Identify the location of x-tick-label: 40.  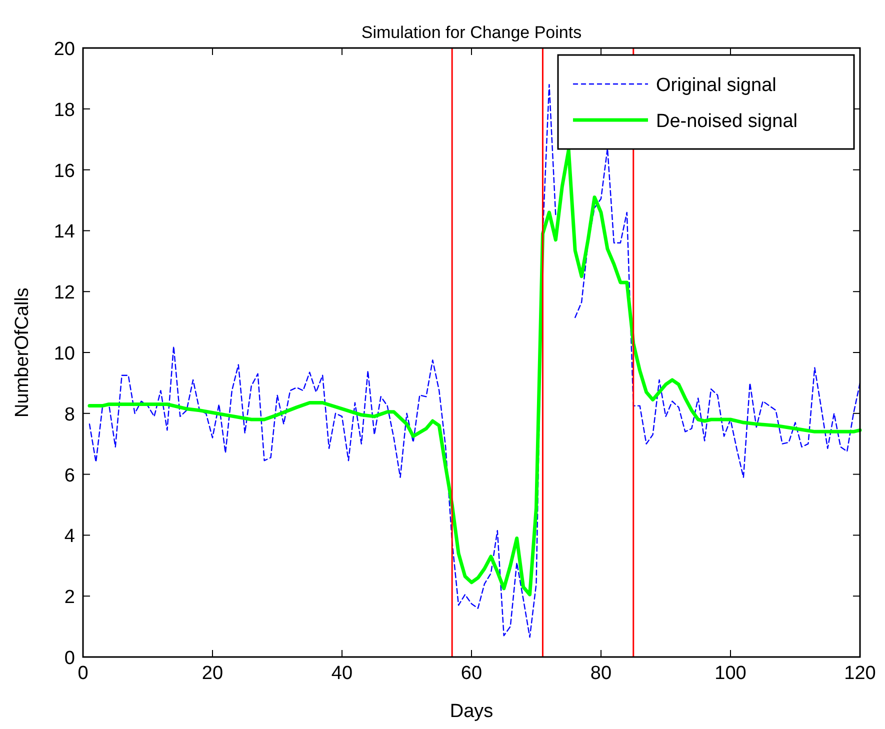
(342, 673).